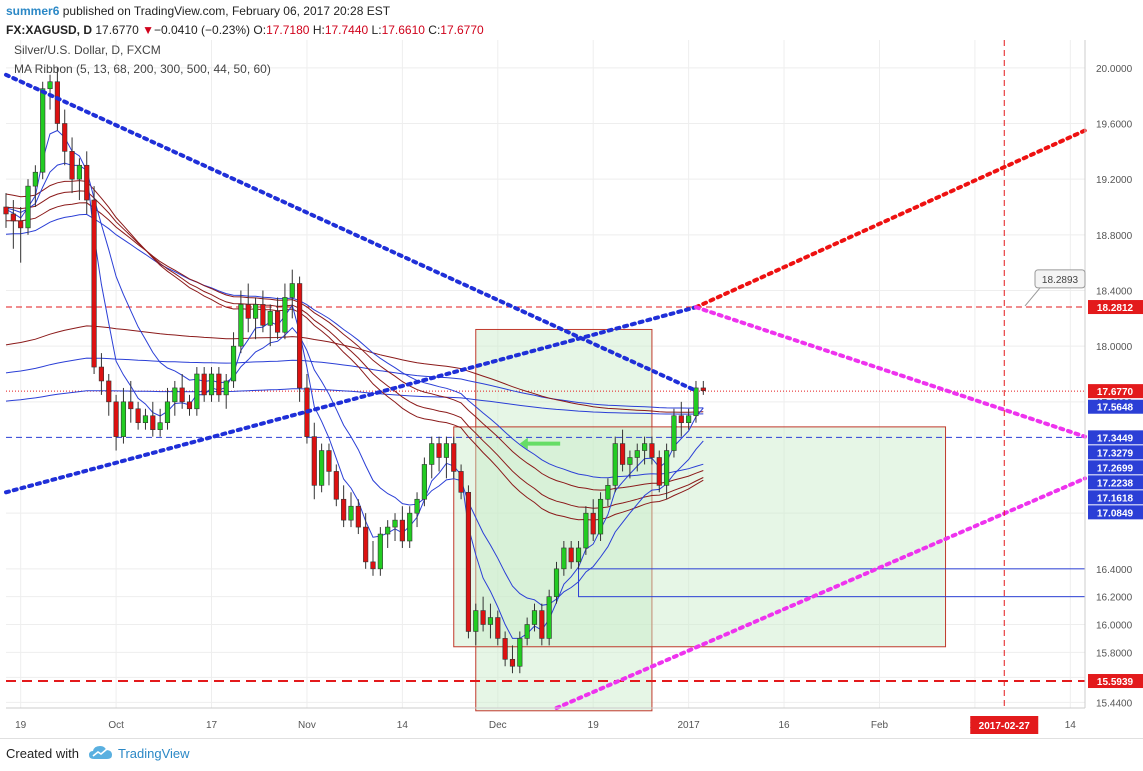 Image resolution: width=1143 pixels, height=771 pixels. What do you see at coordinates (1114, 598) in the screenshot?
I see `y-tick-label: 16.2000` at bounding box center [1114, 598].